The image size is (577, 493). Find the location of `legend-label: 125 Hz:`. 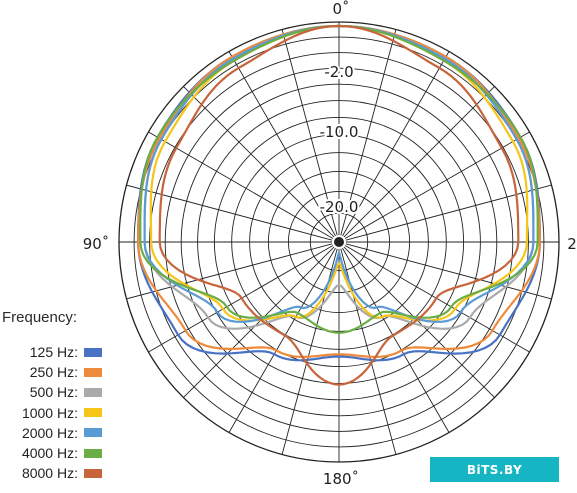

legend-label: 125 Hz: is located at coordinates (53, 352).